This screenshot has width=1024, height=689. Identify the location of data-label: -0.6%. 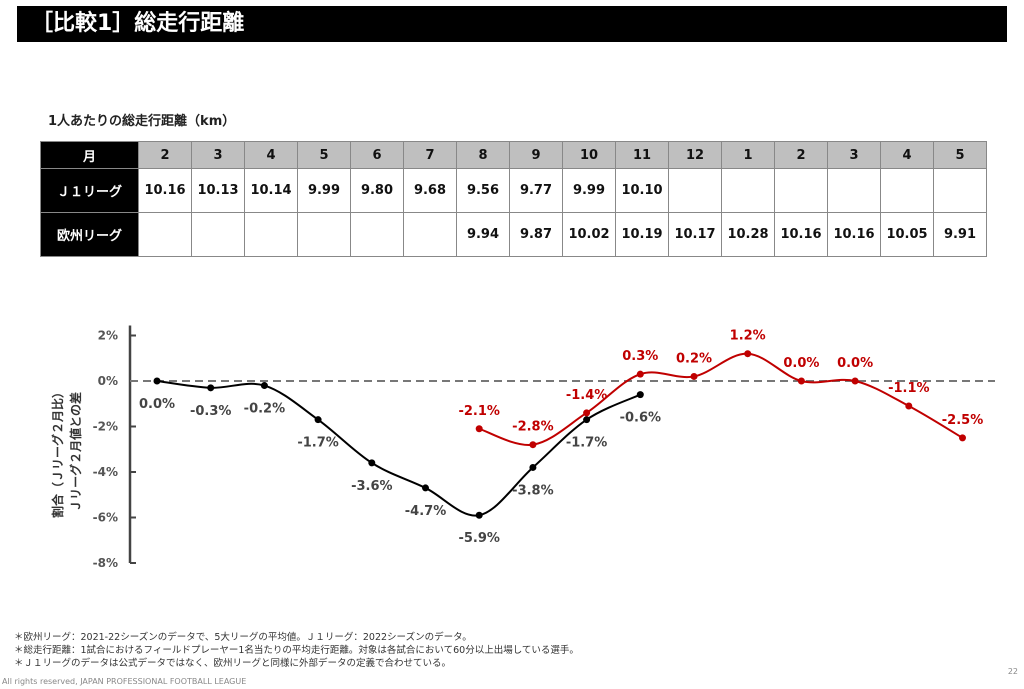
(640, 418).